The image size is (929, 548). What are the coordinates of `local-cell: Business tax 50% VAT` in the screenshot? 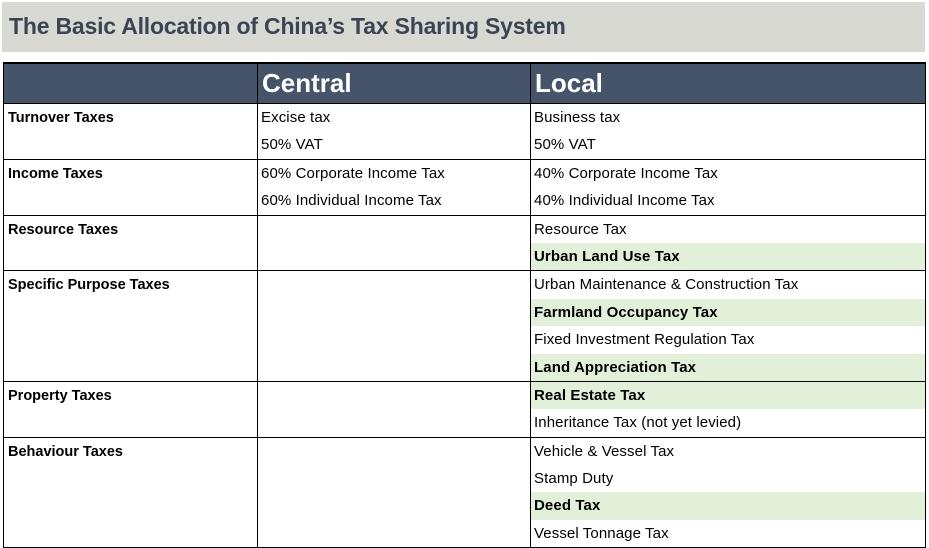 It's located at (728, 131).